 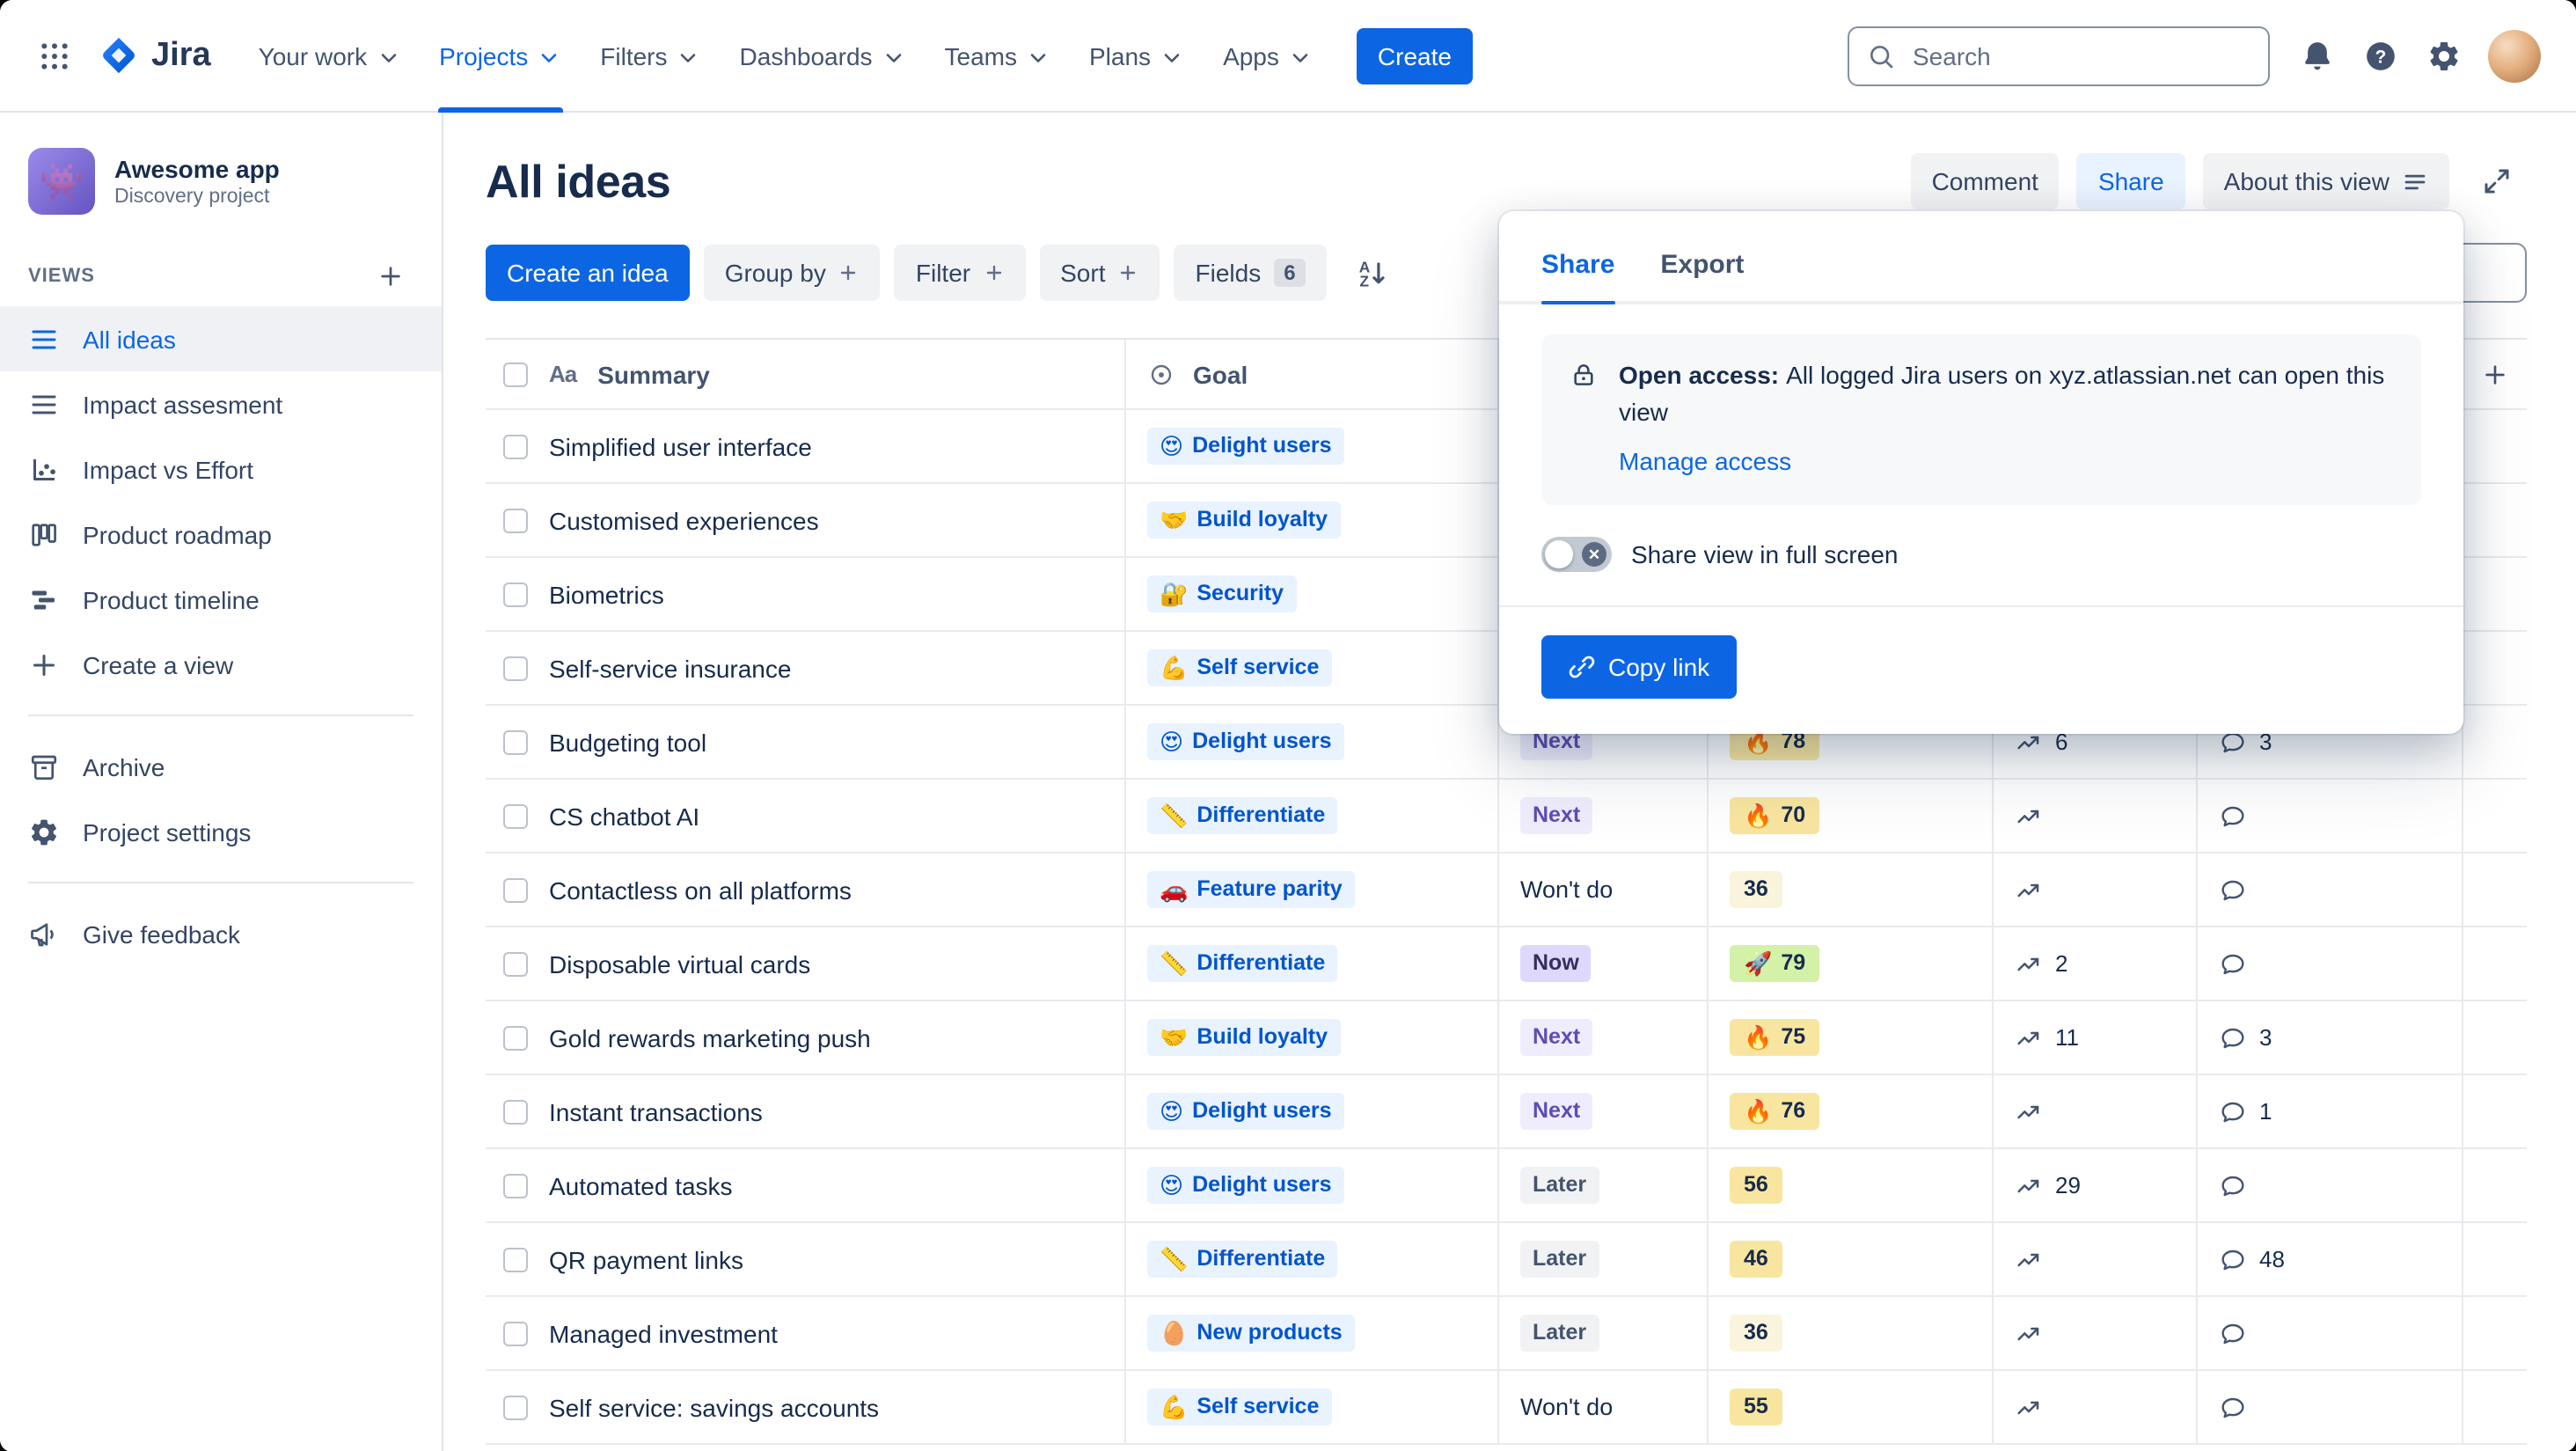 I want to click on add-view-icon, so click(x=390, y=276).